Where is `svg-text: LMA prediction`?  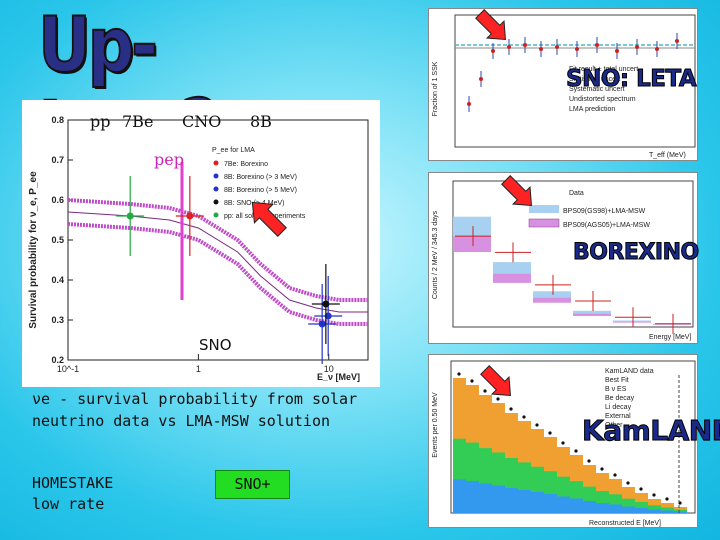
svg-text: LMA prediction is located at coordinates (592, 109).